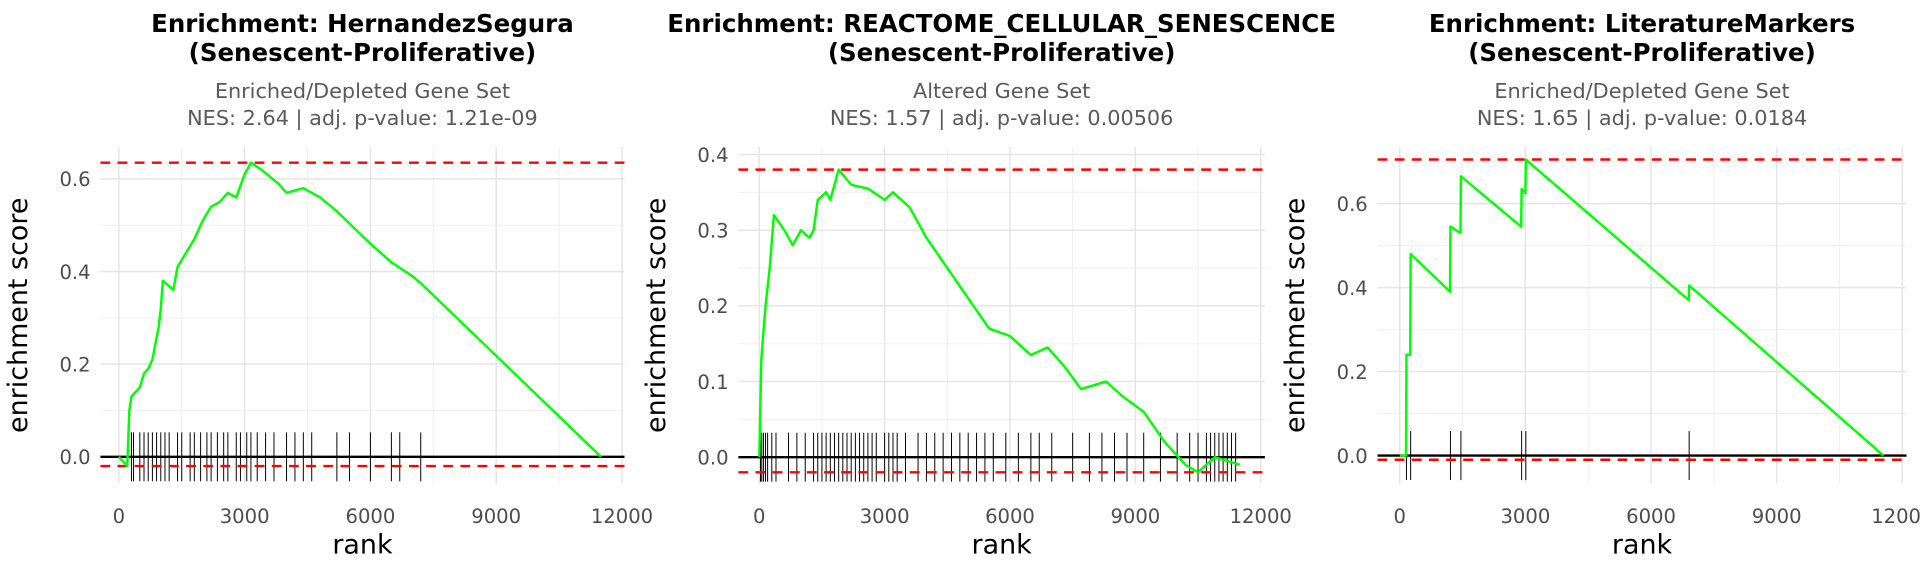 The width and height of the screenshot is (1920, 576). What do you see at coordinates (362, 23) in the screenshot?
I see `panel-title: Enrichment: HernandezSegura` at bounding box center [362, 23].